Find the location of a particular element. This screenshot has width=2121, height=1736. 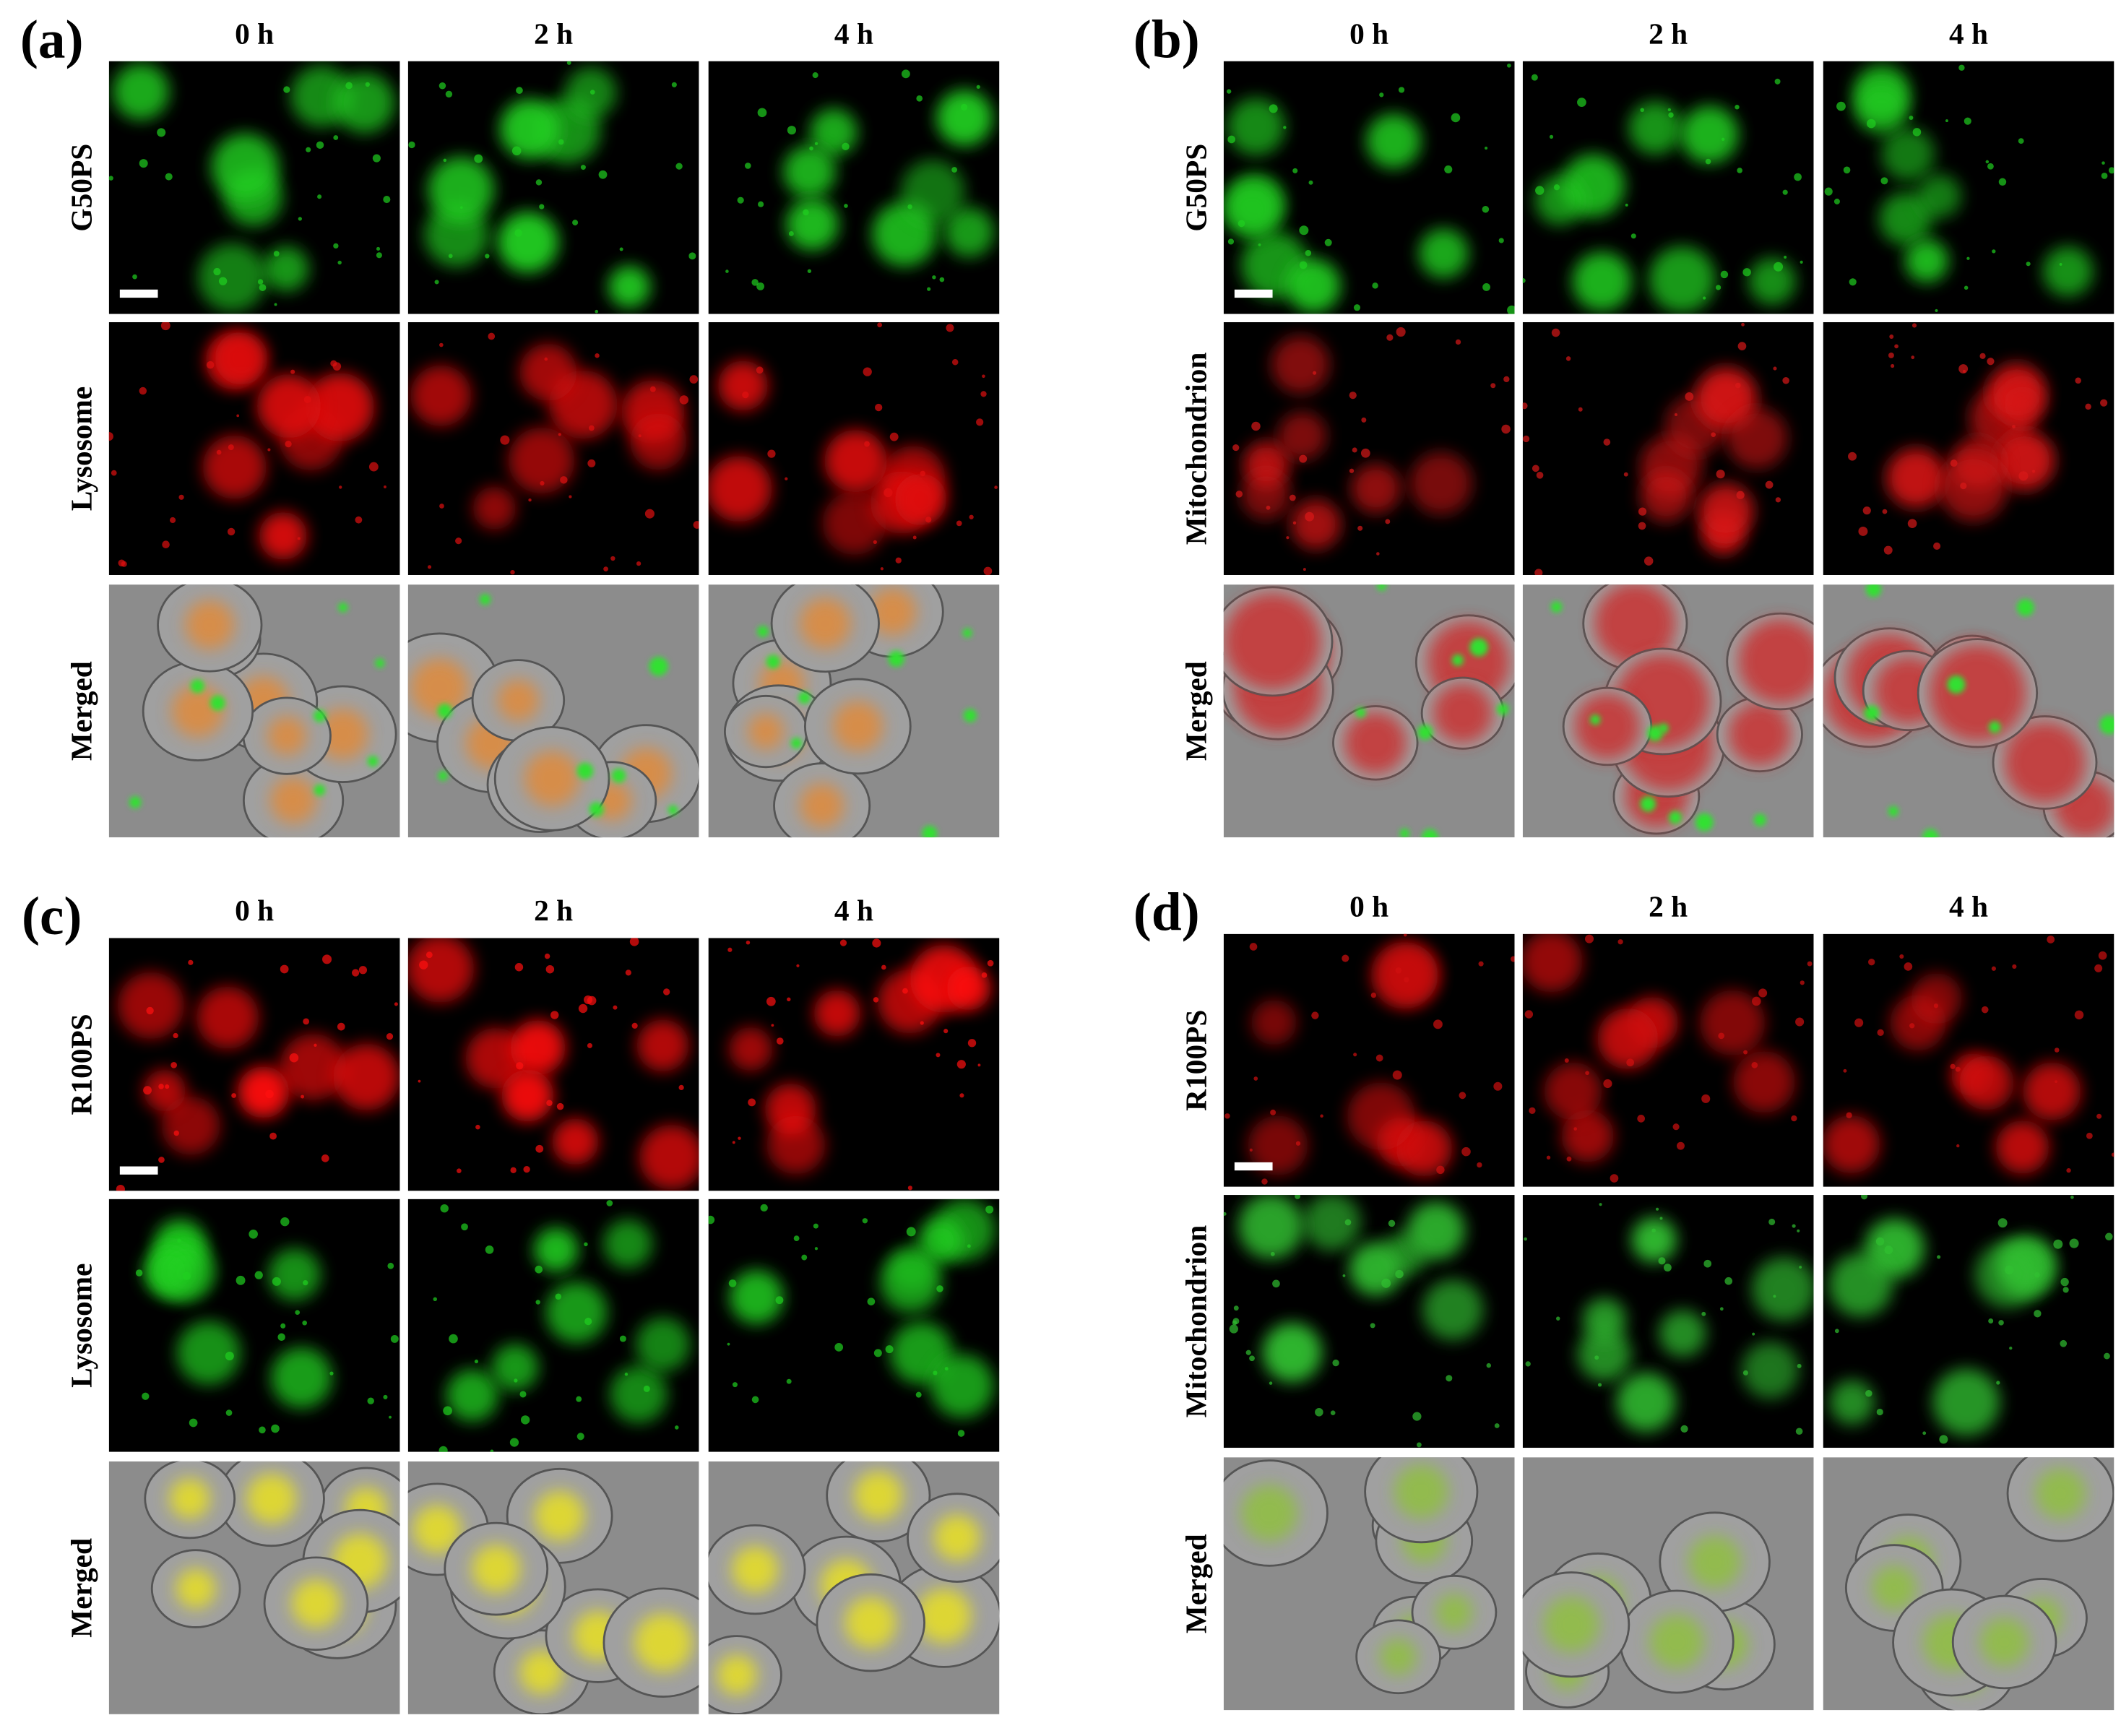

column-header: 4 h is located at coordinates (853, 33).